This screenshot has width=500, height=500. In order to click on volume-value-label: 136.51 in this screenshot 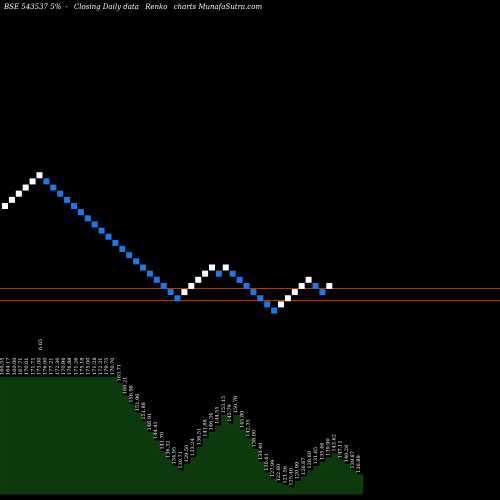, I will do `click(199, 437)`.